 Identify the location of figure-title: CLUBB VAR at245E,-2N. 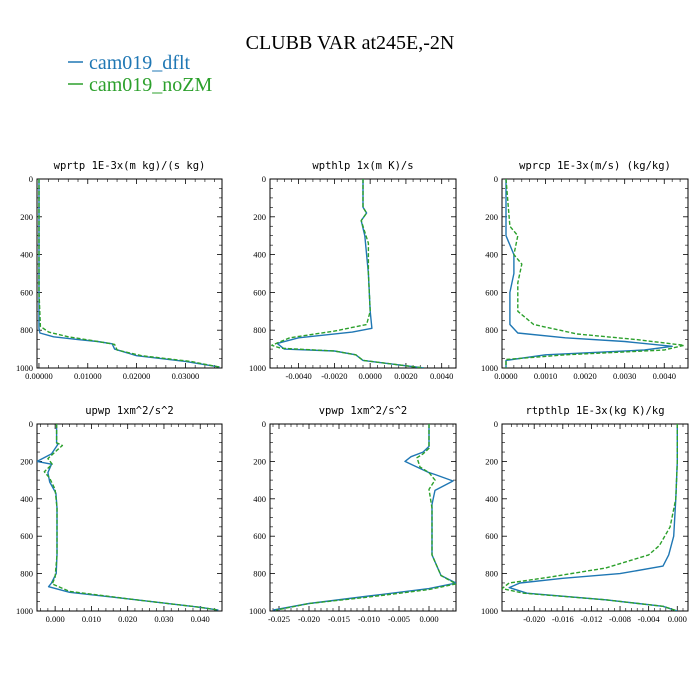
(350, 43).